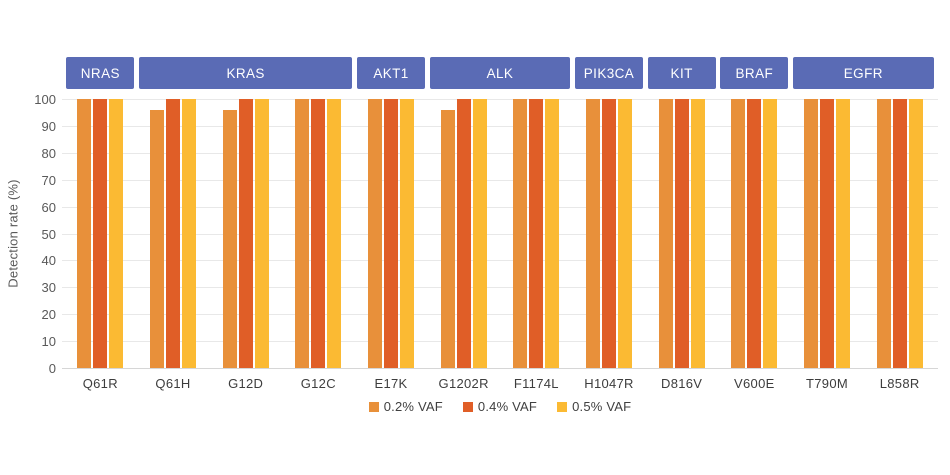 This screenshot has height=475, width=950. I want to click on legend-item: 0.5% VAF, so click(594, 406).